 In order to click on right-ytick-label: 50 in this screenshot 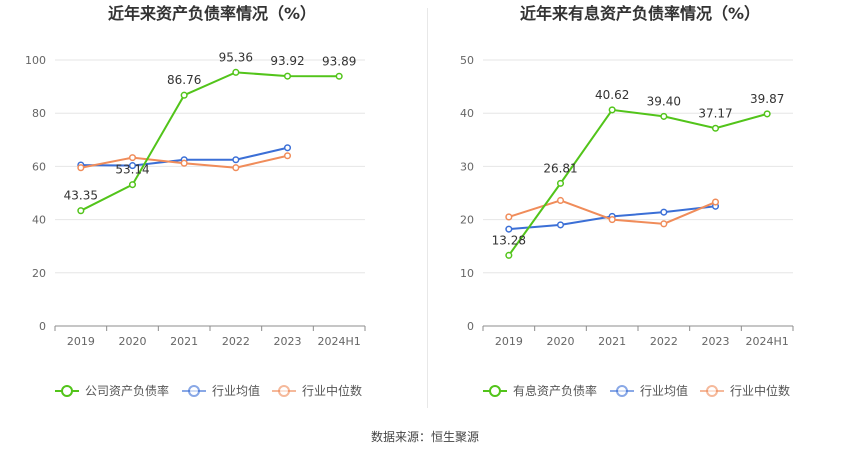, I will do `click(467, 60)`.